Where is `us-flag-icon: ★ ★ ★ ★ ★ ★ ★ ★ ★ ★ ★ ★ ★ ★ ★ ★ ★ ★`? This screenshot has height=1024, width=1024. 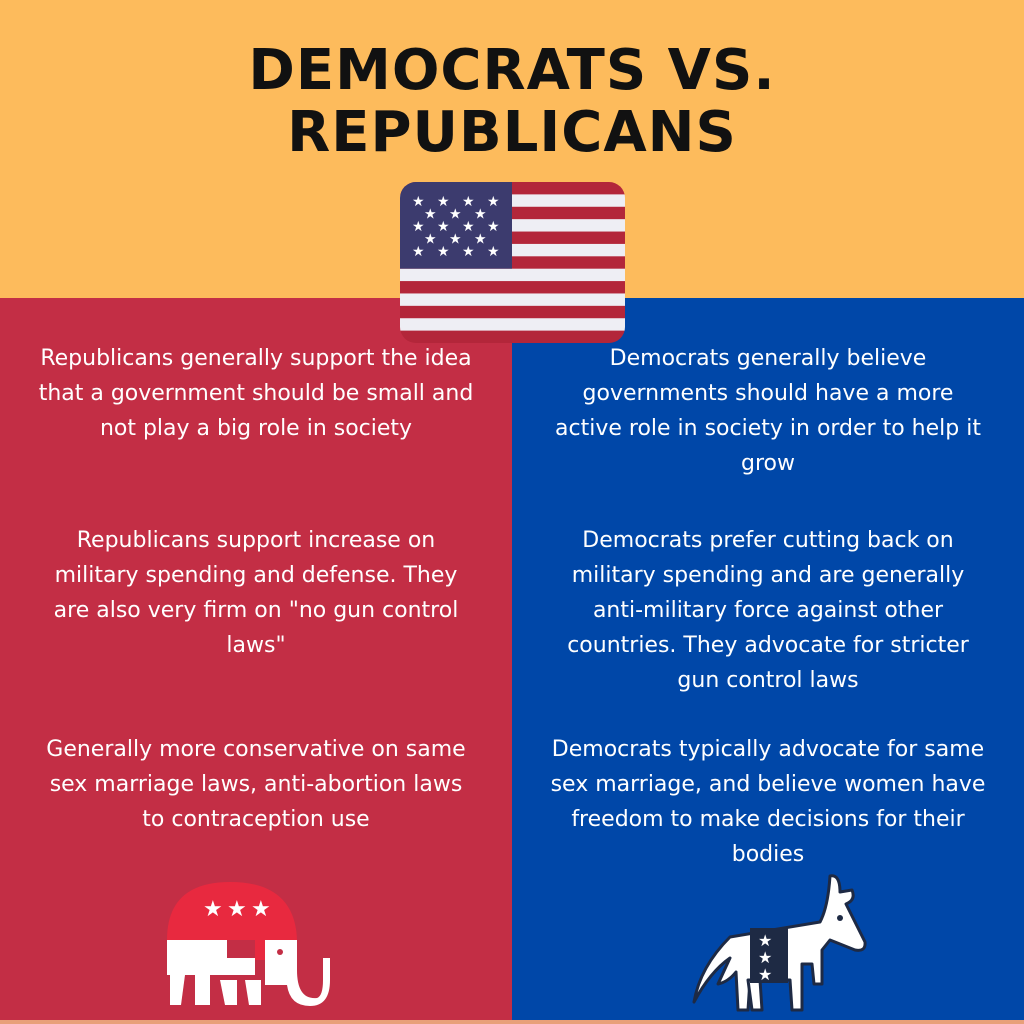 us-flag-icon: ★ ★ ★ ★ ★ ★ ★ ★ ★ ★ ★ ★ ★ ★ ★ ★ ★ ★ is located at coordinates (512, 262).